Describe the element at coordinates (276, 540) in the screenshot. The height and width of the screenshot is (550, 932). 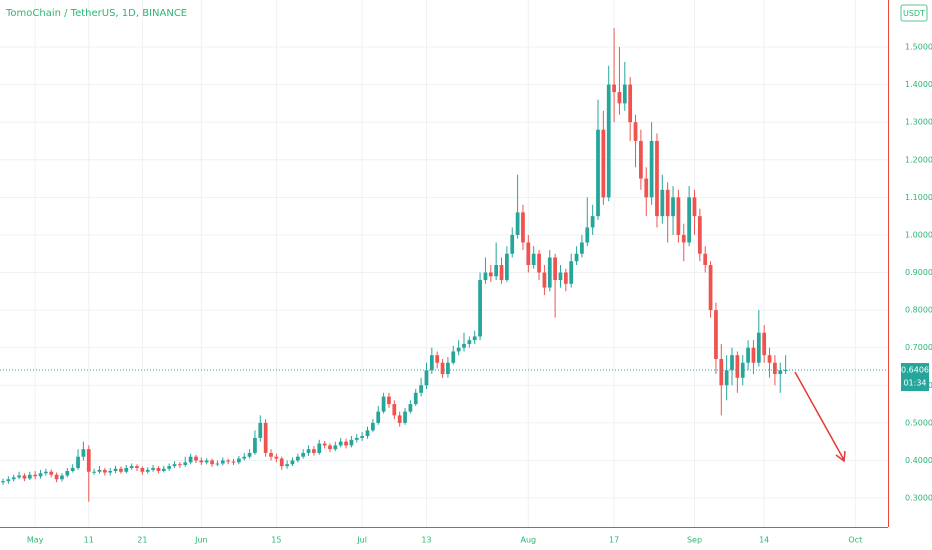
I see `x-tick-label: 15` at that location.